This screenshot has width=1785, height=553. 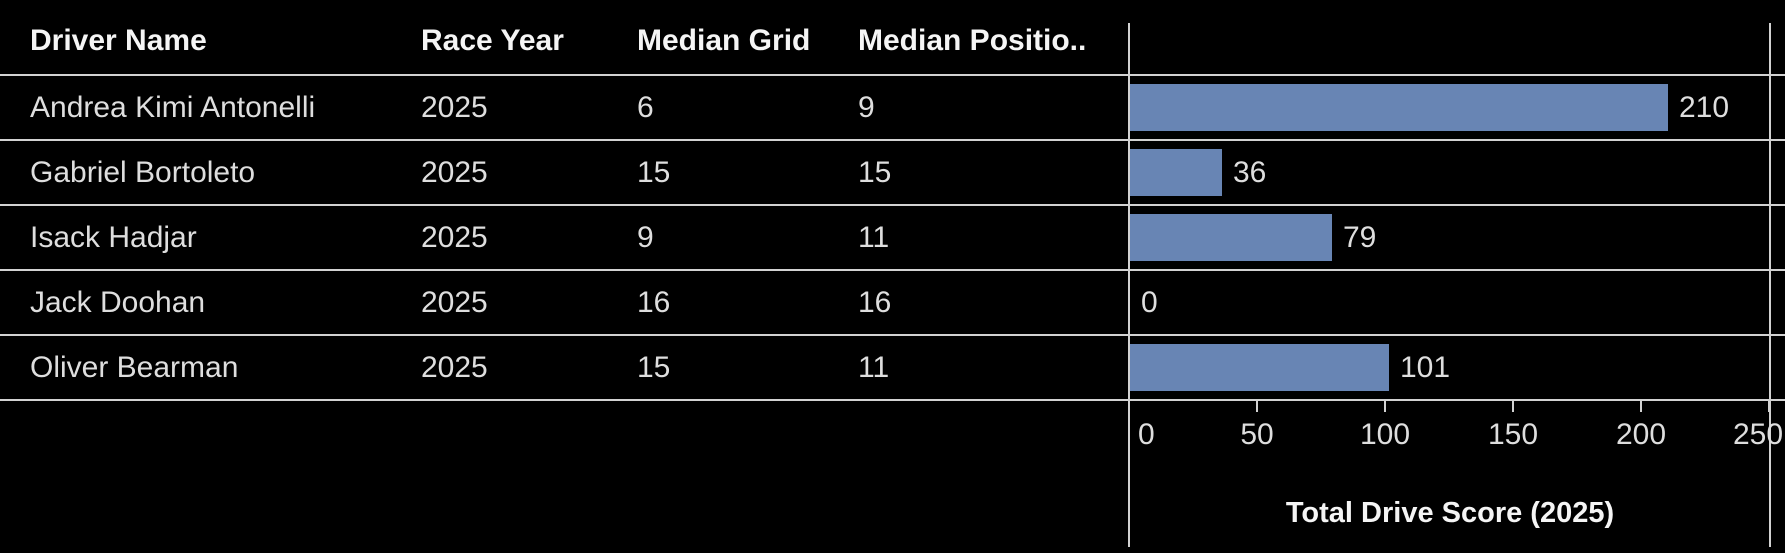 What do you see at coordinates (645, 237) in the screenshot?
I see `median-grid-cell: 9` at bounding box center [645, 237].